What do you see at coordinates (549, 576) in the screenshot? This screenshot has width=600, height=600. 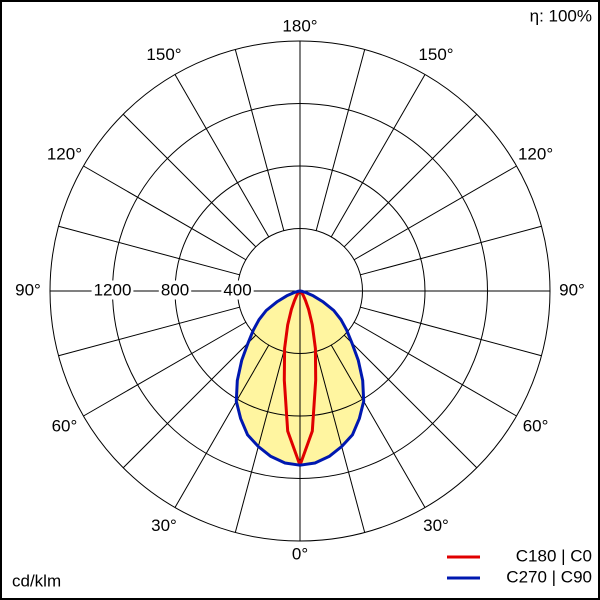 I see `legend-label: C270 | C90` at bounding box center [549, 576].